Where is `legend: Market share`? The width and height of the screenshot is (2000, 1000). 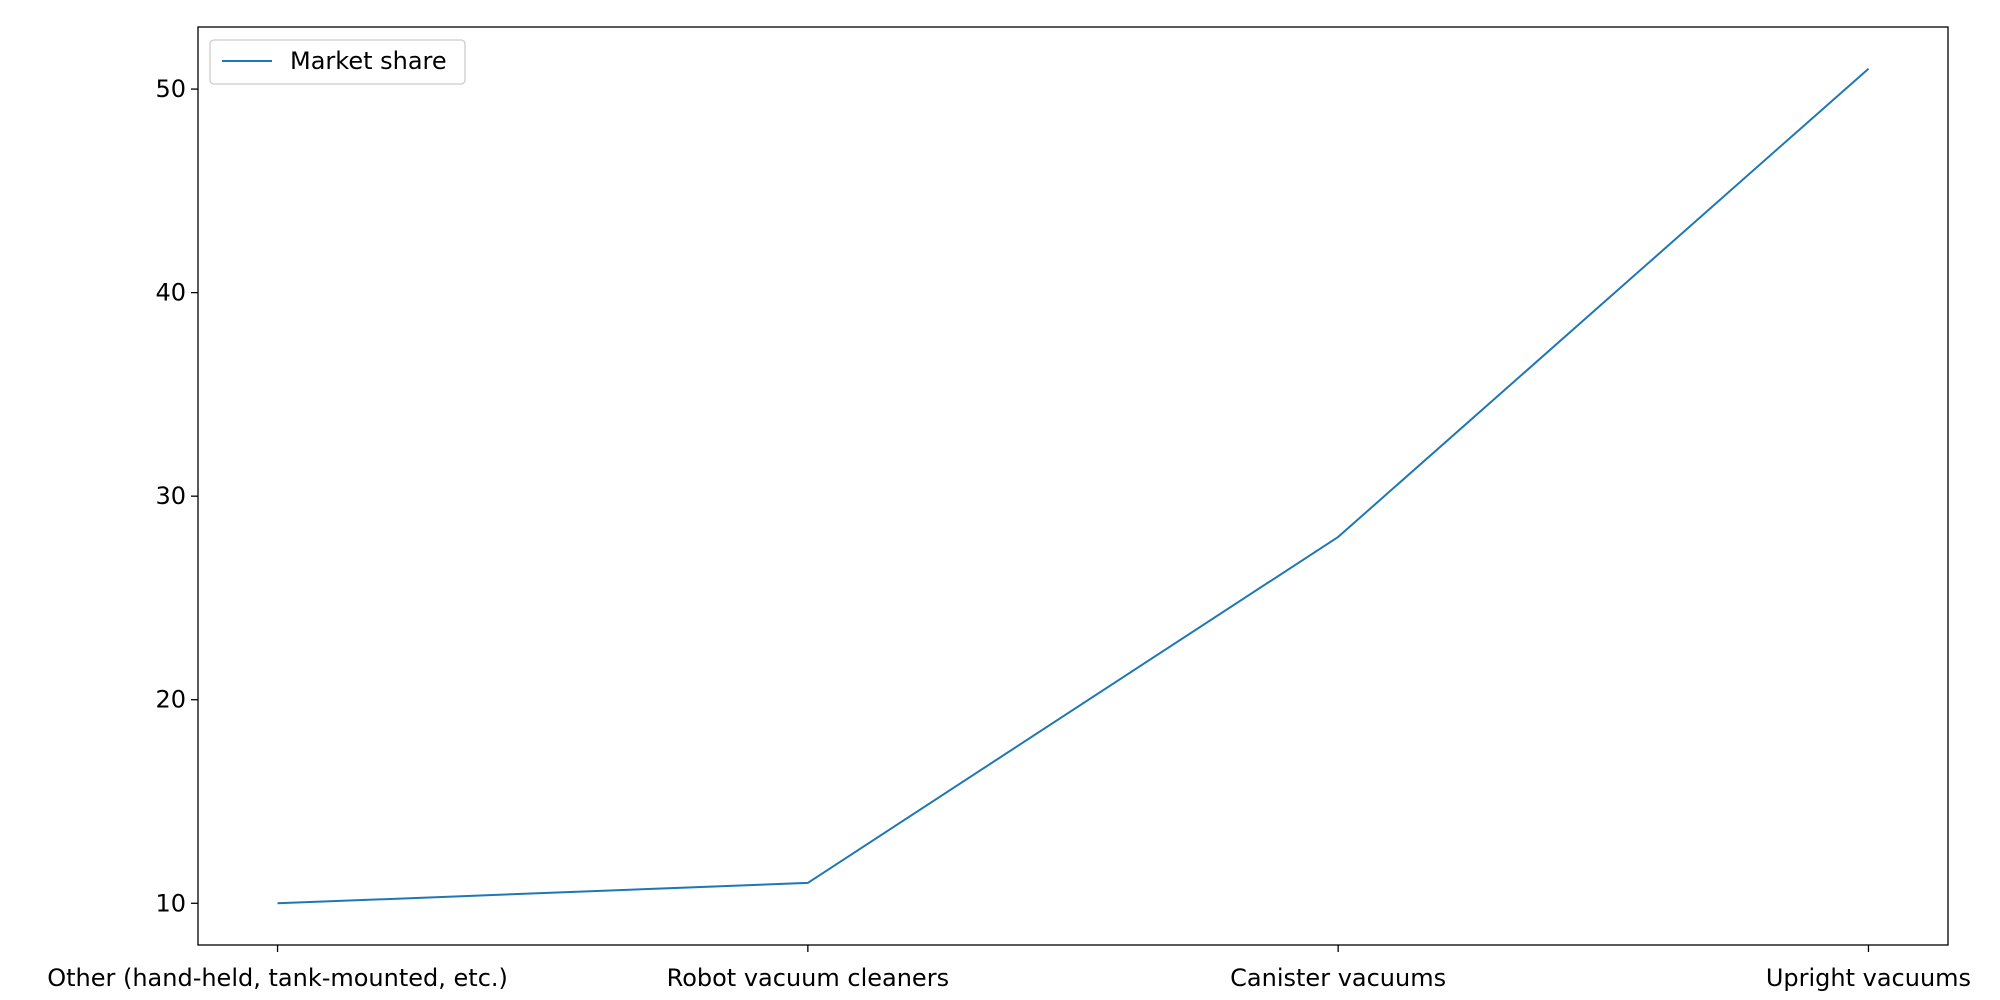
legend: Market share is located at coordinates (337, 62).